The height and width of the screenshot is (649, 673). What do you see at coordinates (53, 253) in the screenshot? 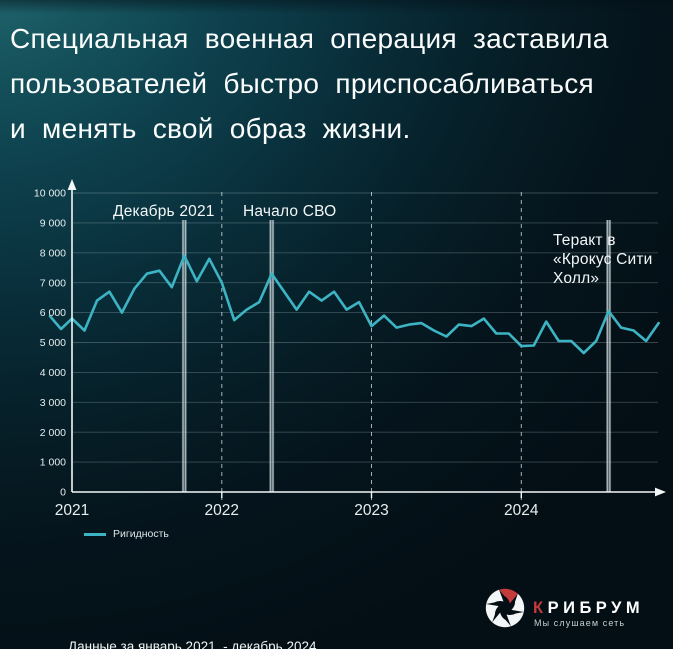
I see `y-tick-label: 8 000` at bounding box center [53, 253].